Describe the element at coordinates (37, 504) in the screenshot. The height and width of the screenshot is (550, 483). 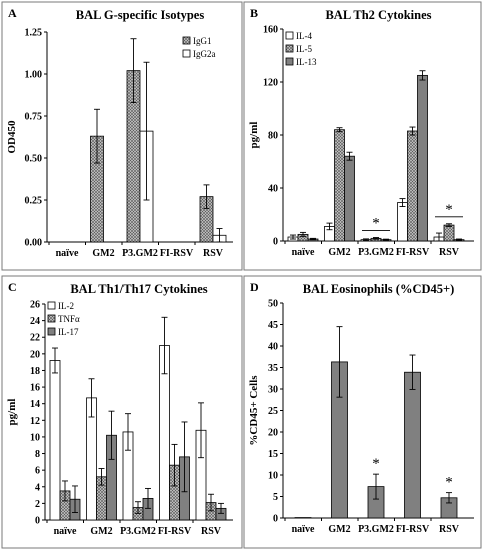
I see `y-tick-label: 2` at that location.